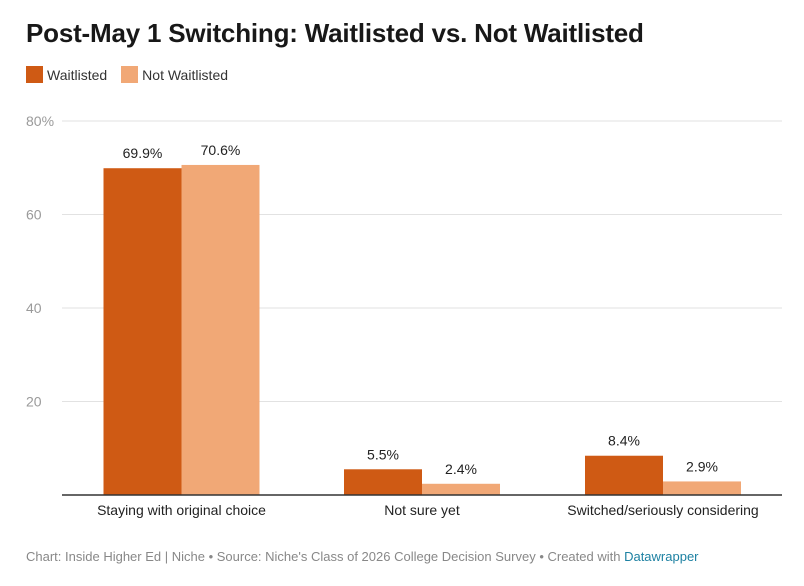 The width and height of the screenshot is (804, 586). I want to click on x-category-label: Not sure yet, so click(422, 510).